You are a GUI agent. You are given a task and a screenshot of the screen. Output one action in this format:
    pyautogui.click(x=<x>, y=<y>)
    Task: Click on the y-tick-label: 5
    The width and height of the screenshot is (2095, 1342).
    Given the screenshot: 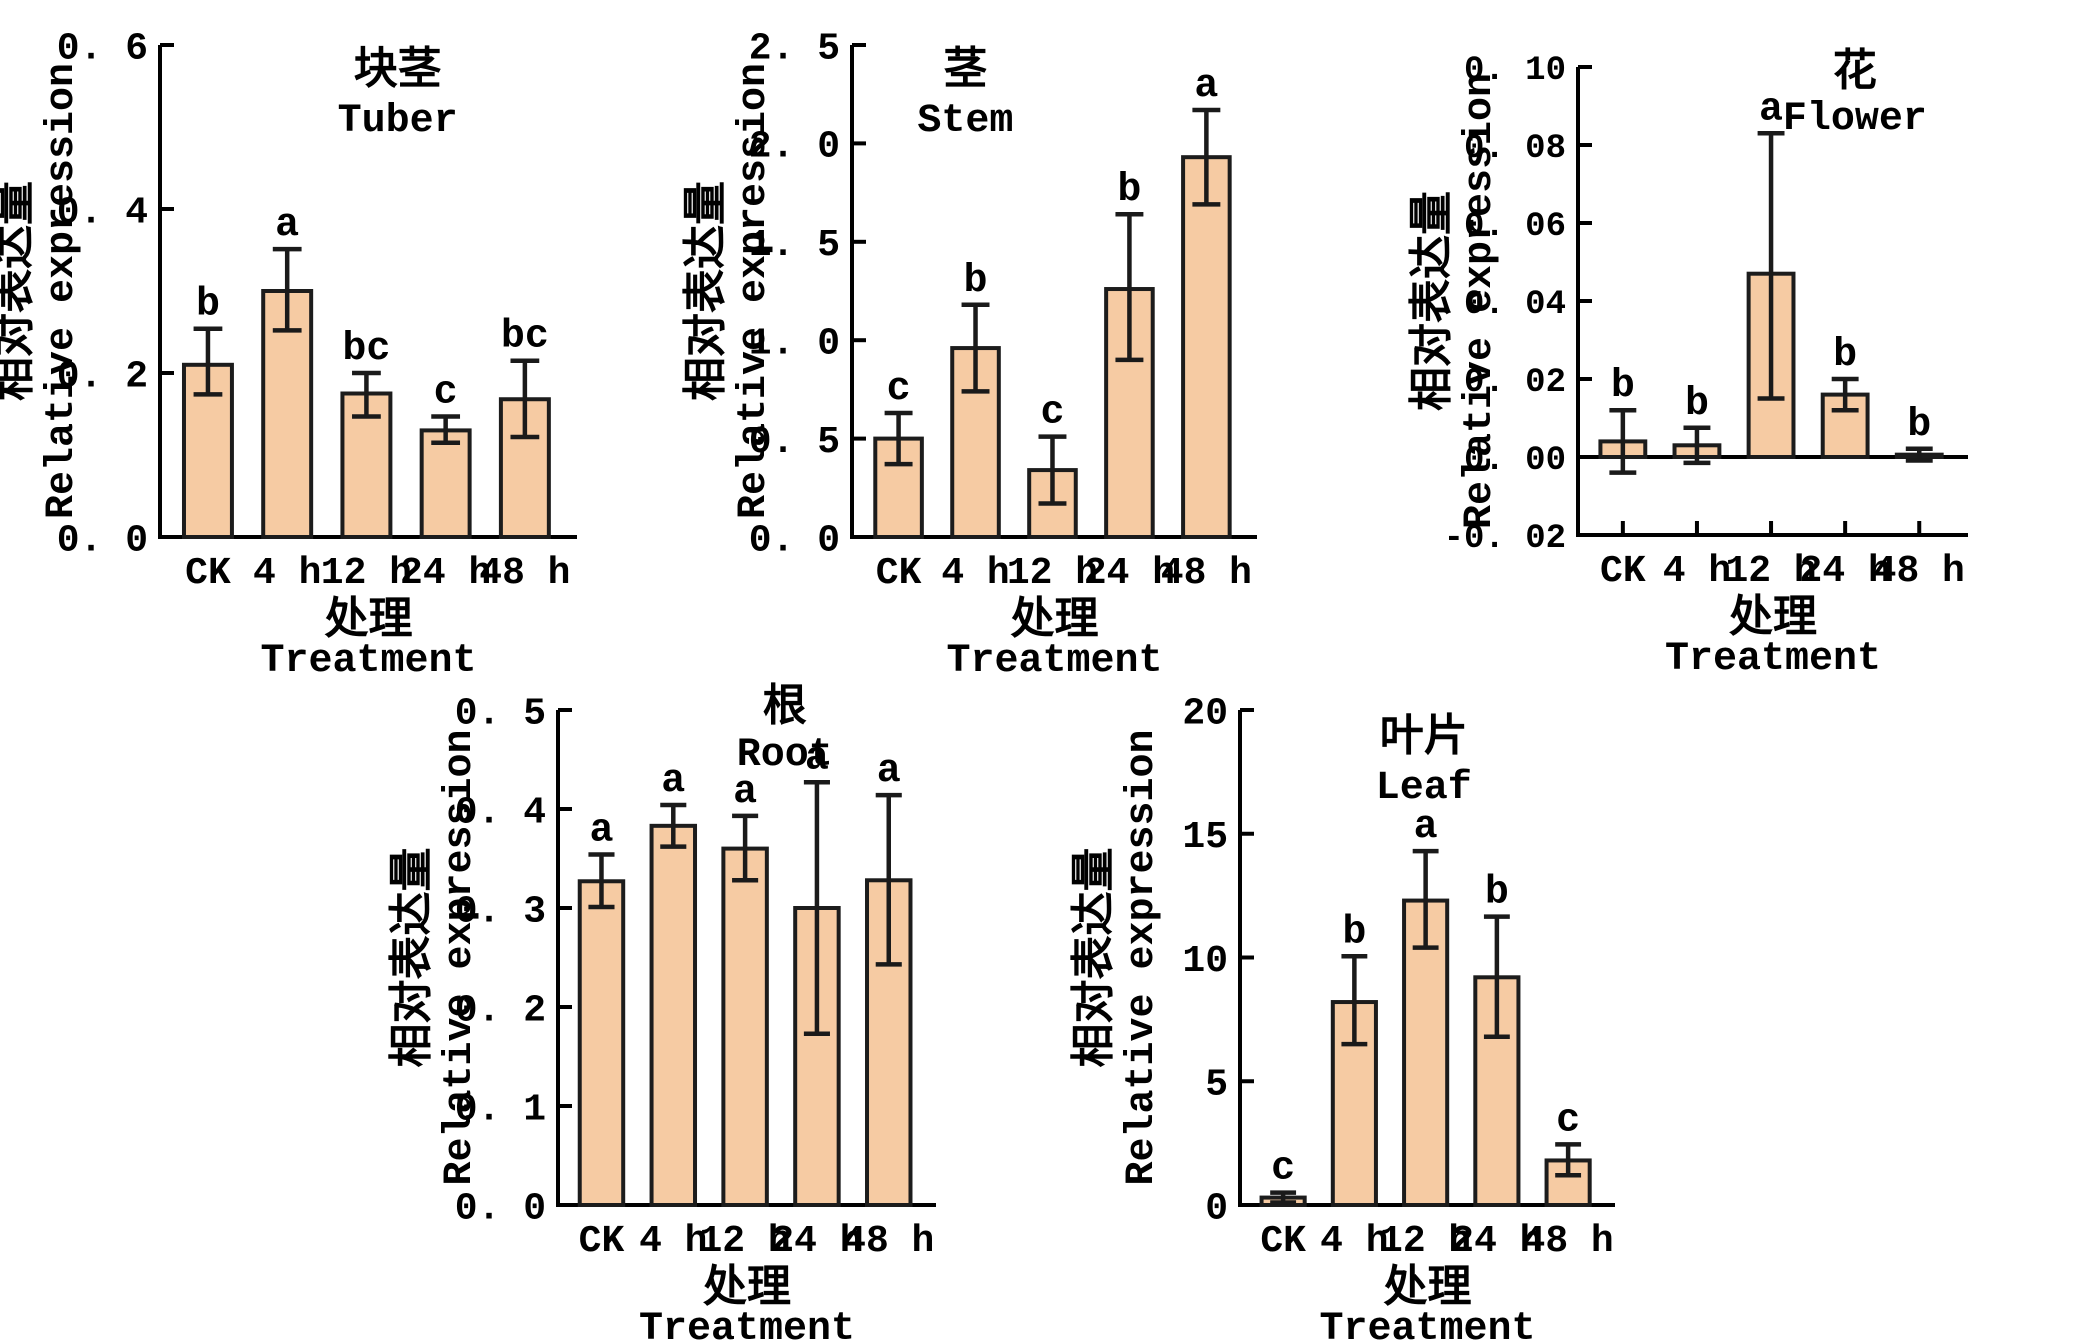 What is the action you would take?
    pyautogui.click(x=1216, y=1085)
    